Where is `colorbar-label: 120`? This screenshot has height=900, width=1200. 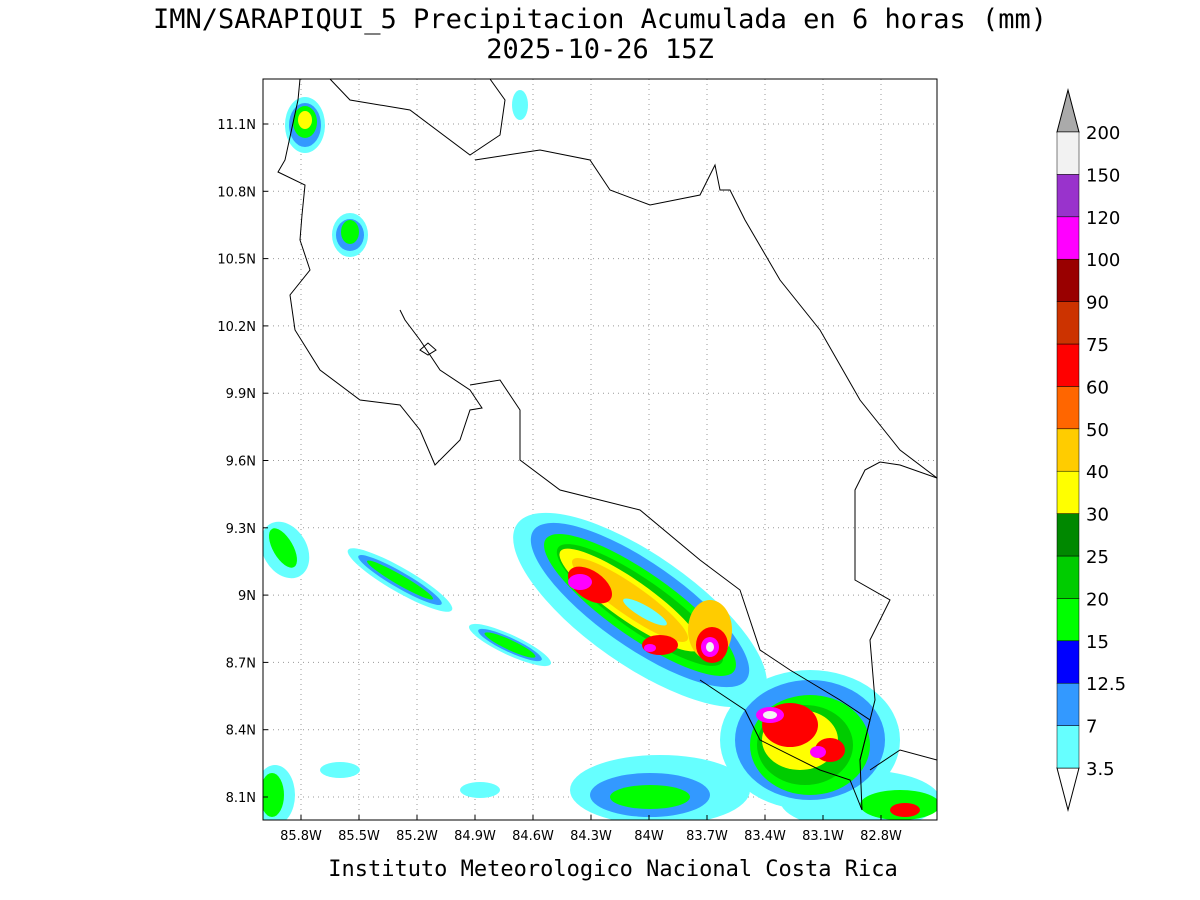 colorbar-label: 120 is located at coordinates (1103, 218).